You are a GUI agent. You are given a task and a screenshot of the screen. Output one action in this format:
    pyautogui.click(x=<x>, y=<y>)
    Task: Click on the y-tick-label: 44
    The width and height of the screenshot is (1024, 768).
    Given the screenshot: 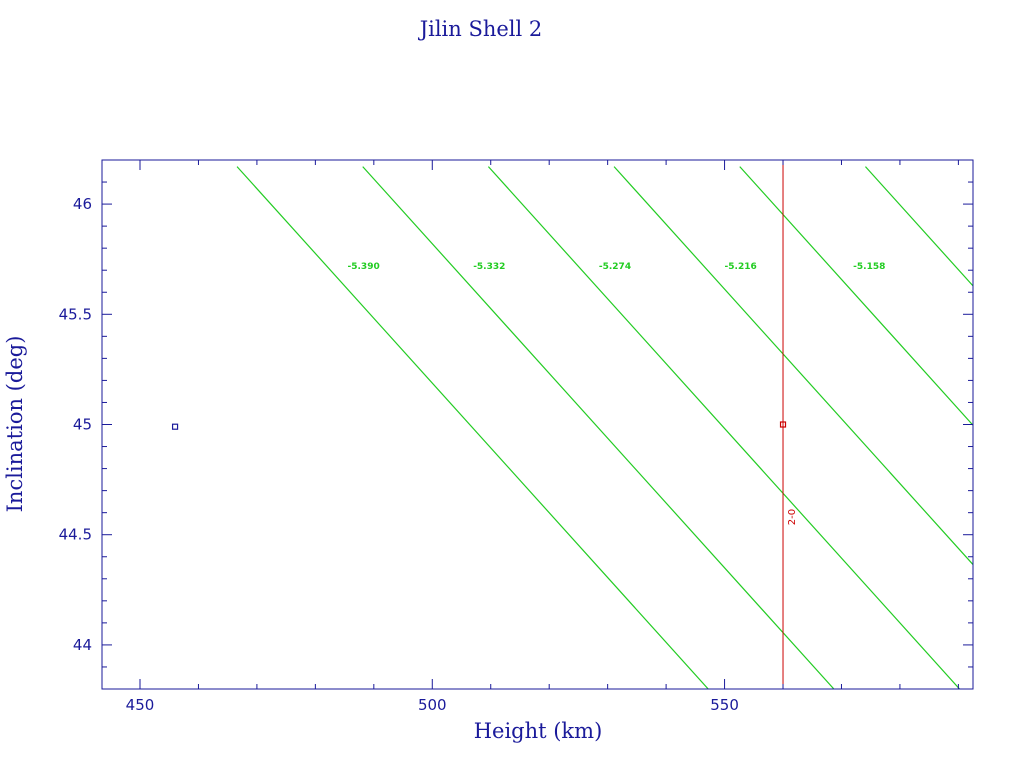 What is the action you would take?
    pyautogui.click(x=82, y=645)
    